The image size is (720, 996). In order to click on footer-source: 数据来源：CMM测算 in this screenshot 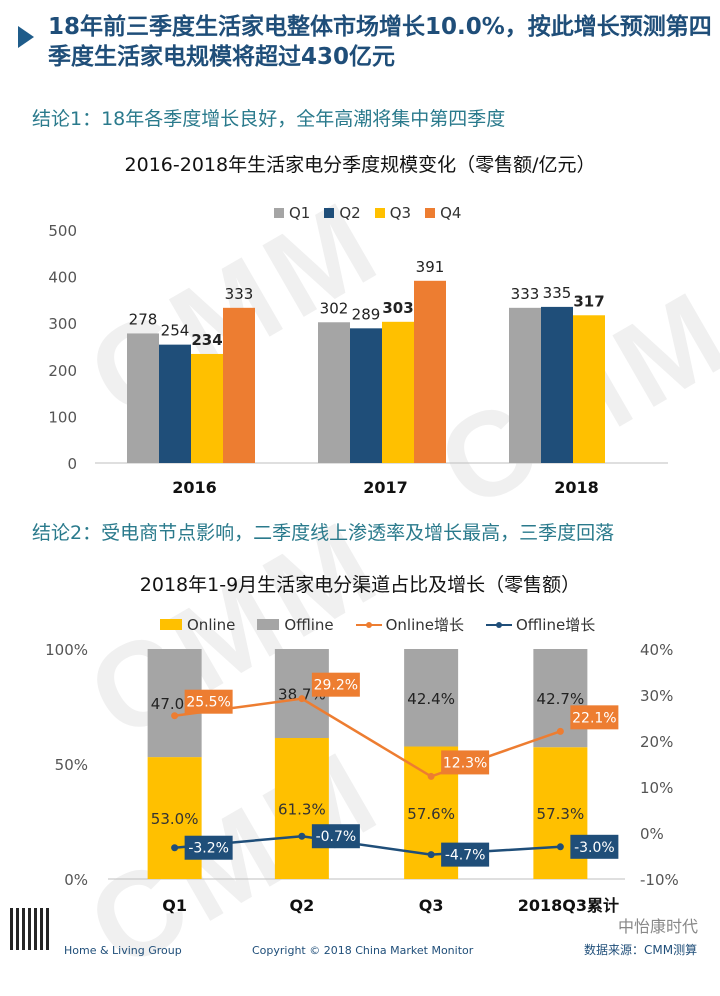, I will do `click(641, 950)`.